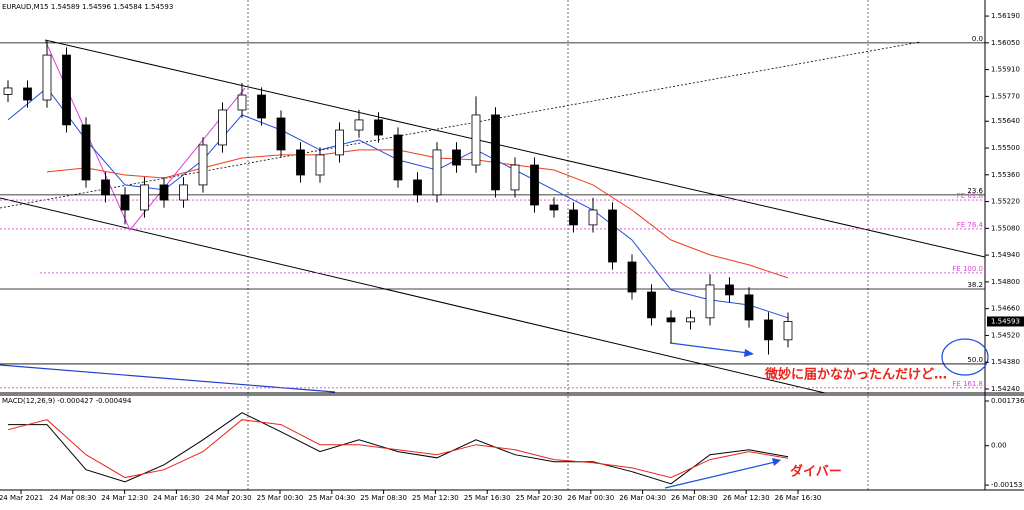 Image resolution: width=1024 pixels, height=510 pixels. I want to click on x-tick-label: 25 Mar 20:30, so click(539, 498).